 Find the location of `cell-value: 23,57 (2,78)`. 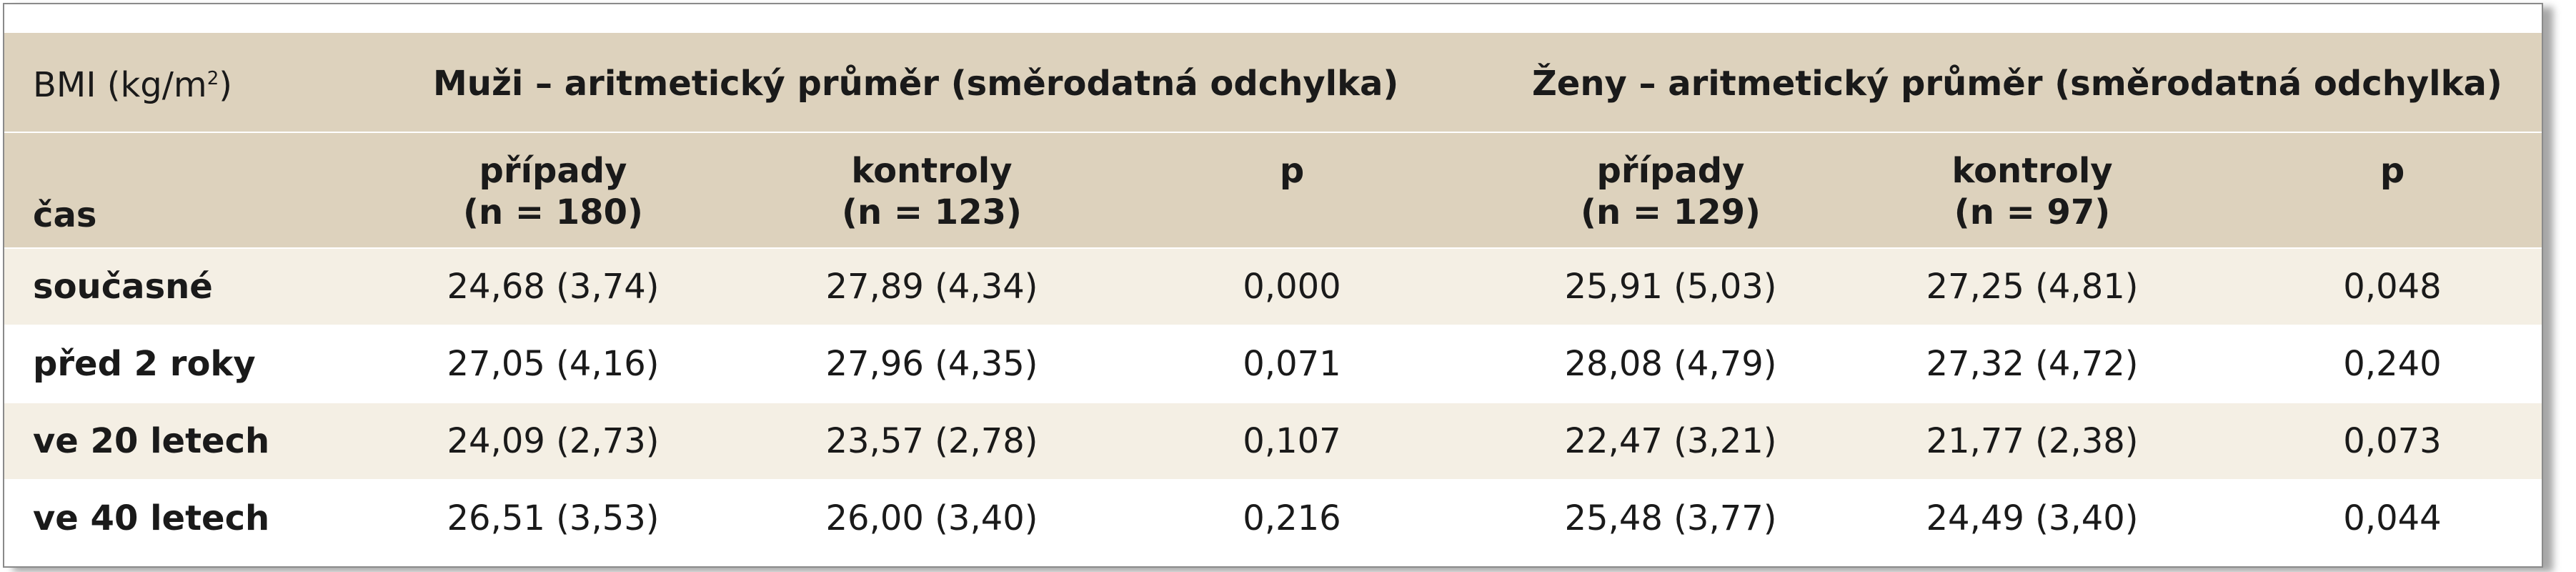

cell-value: 23,57 (2,78) is located at coordinates (931, 441).